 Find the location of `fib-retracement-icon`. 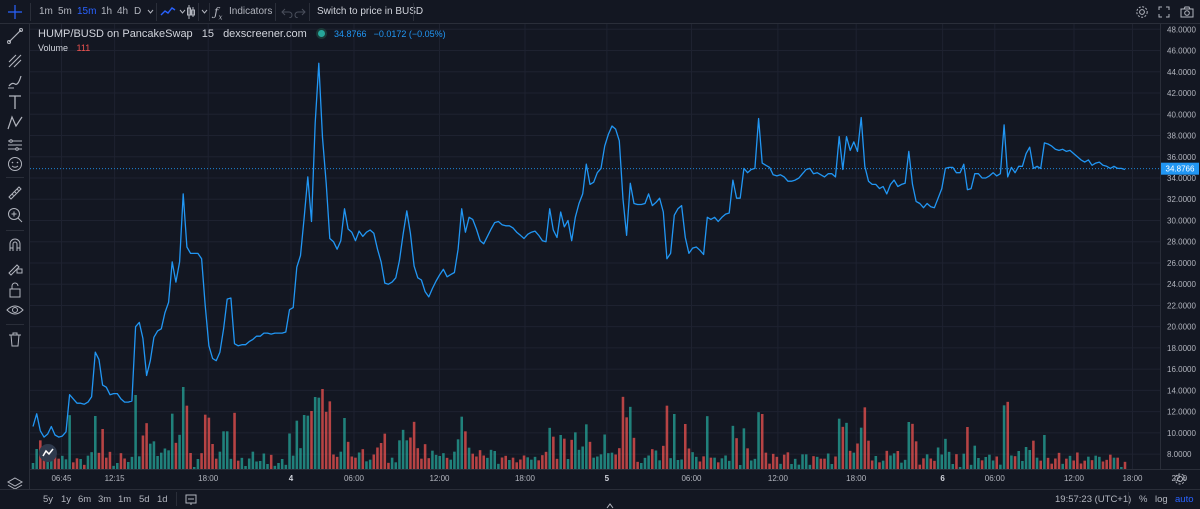

fib-retracement-icon is located at coordinates (15, 61).